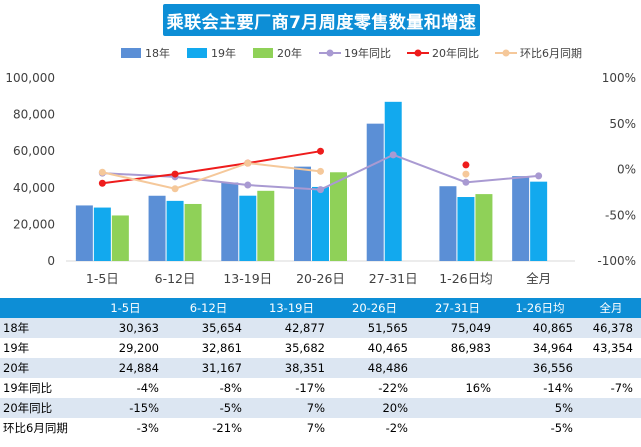 This screenshot has height=447, width=641. Describe the element at coordinates (223, 53) in the screenshot. I see `legend-label: 19年` at that location.